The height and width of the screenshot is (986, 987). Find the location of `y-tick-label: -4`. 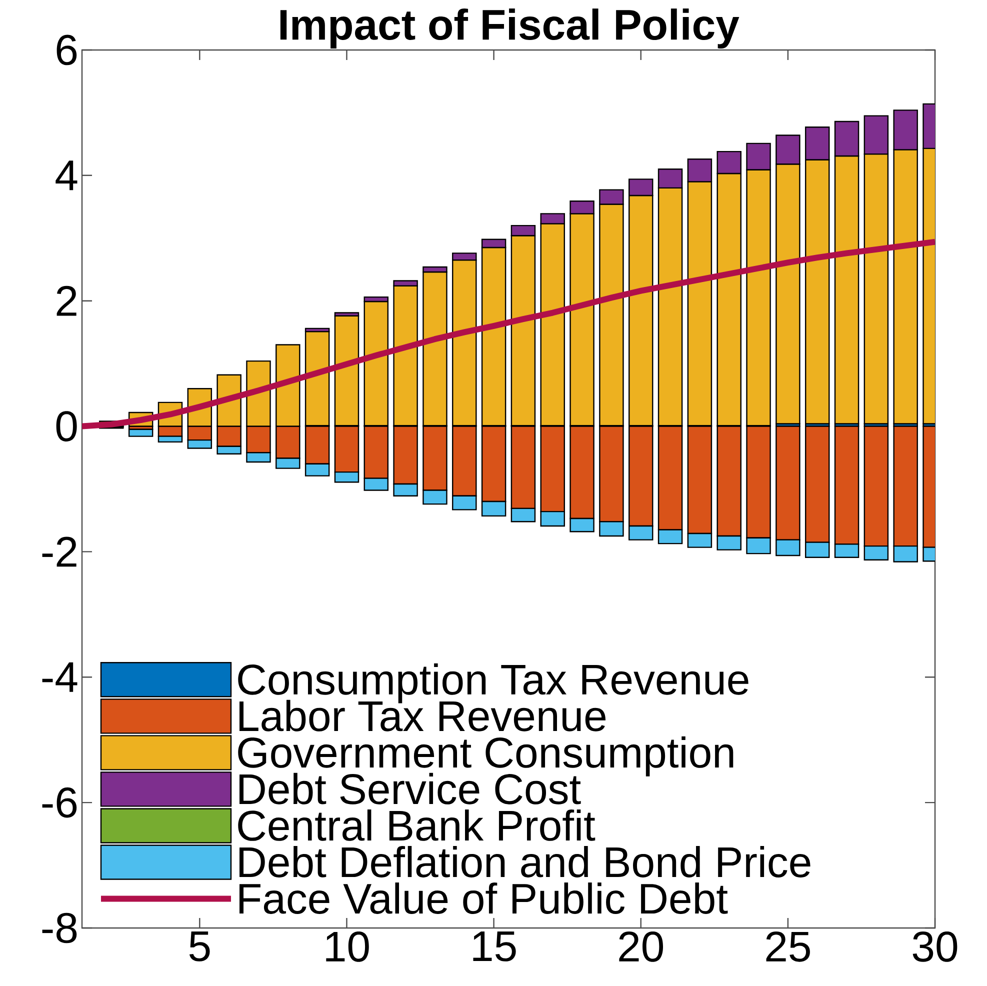

y-tick-label: -4 is located at coordinates (60, 677).